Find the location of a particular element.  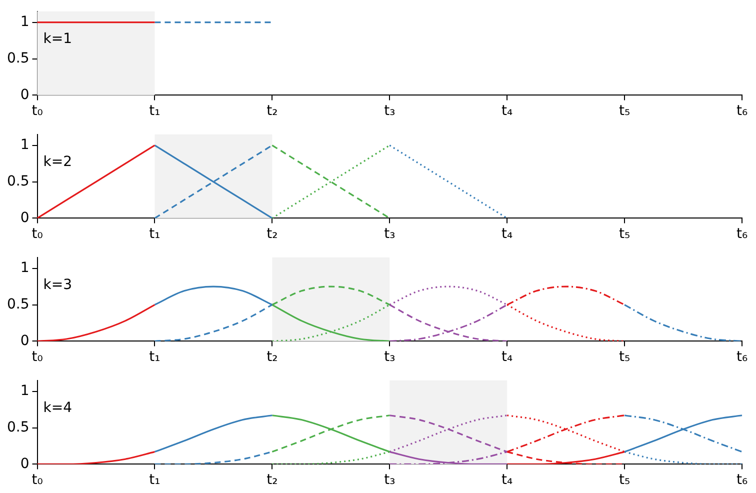

annotation: k=1 is located at coordinates (57, 39).